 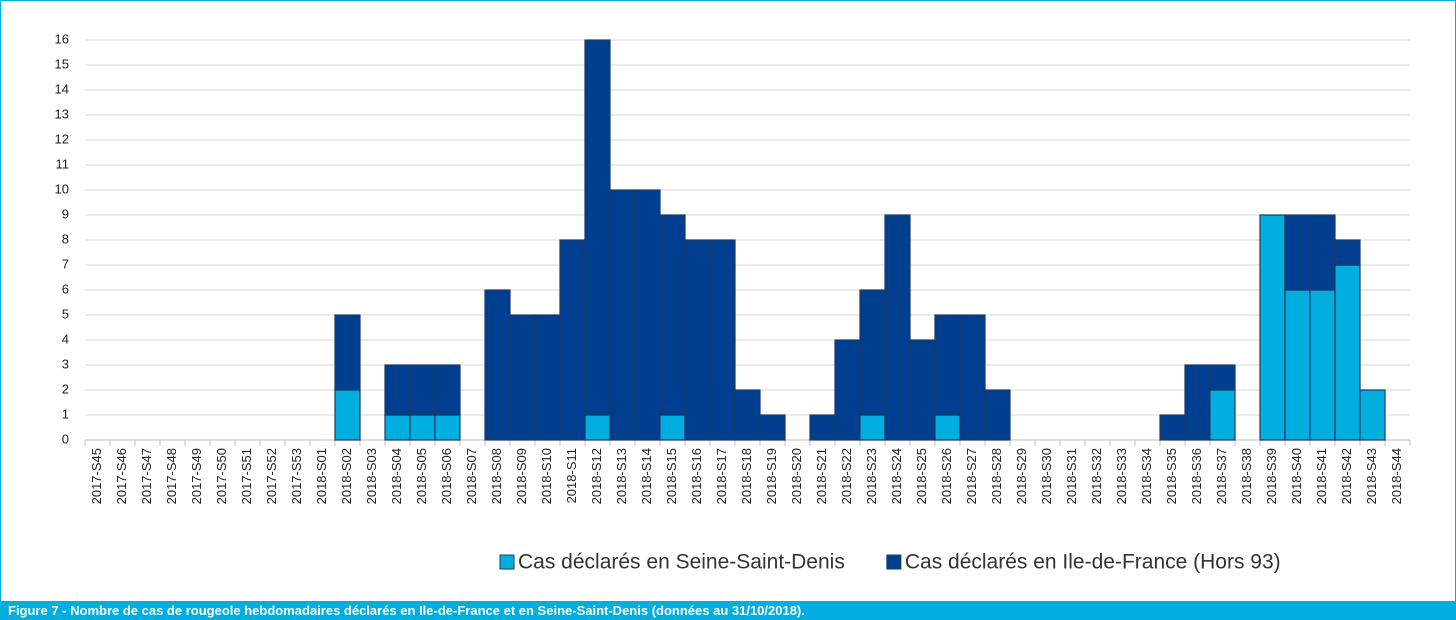 I want to click on x-tick-label: 2018-S40, so click(x=1296, y=476).